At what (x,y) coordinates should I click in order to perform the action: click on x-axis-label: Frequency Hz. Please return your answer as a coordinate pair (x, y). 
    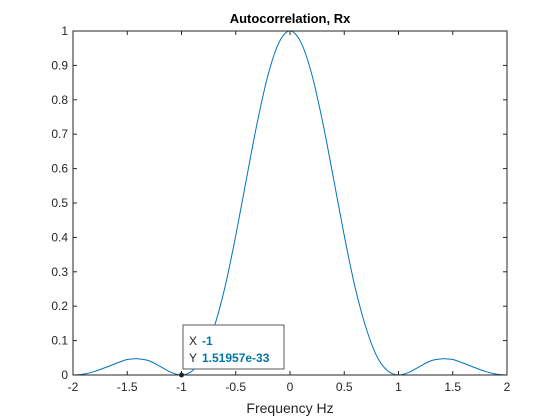
    Looking at the image, I should click on (289, 408).